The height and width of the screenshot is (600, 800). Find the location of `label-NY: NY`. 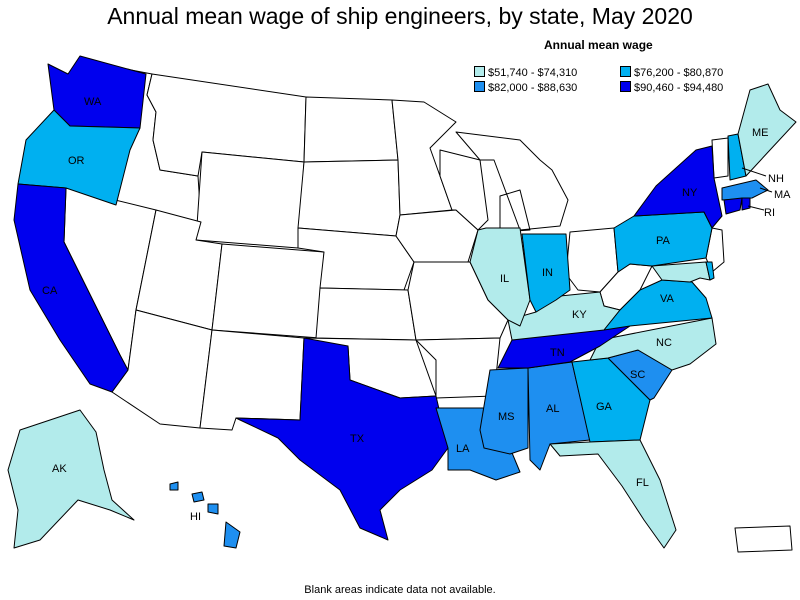

label-NY: NY is located at coordinates (690, 193).